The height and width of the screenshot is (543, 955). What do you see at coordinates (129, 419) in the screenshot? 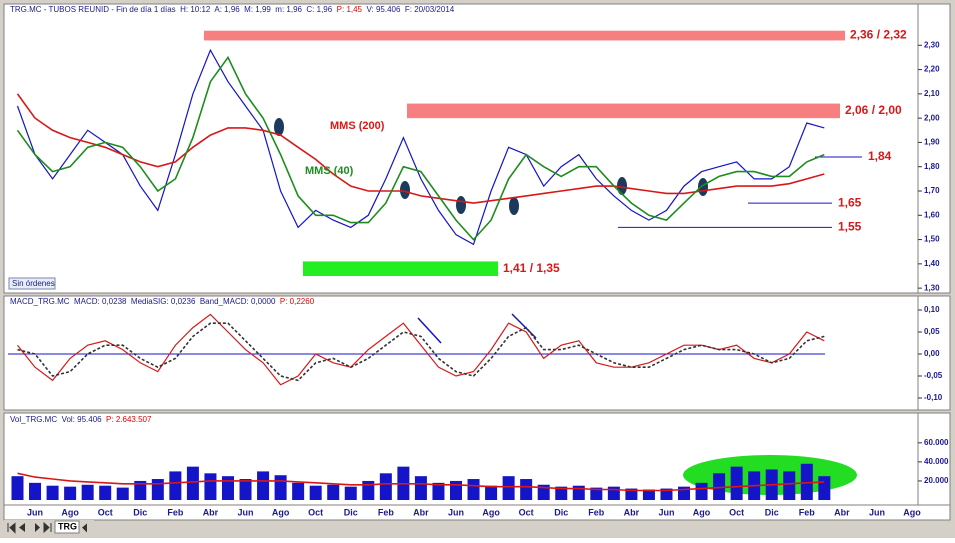
I see `header-part: P: 2.643.507` at bounding box center [129, 419].